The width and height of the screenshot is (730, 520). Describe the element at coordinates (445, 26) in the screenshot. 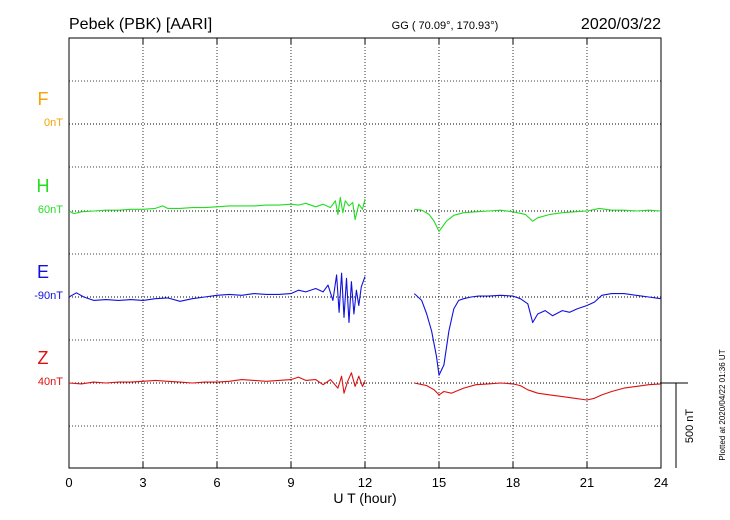

I see `geographic-coordinates: GG ( 70.09°, 170.93°)` at that location.